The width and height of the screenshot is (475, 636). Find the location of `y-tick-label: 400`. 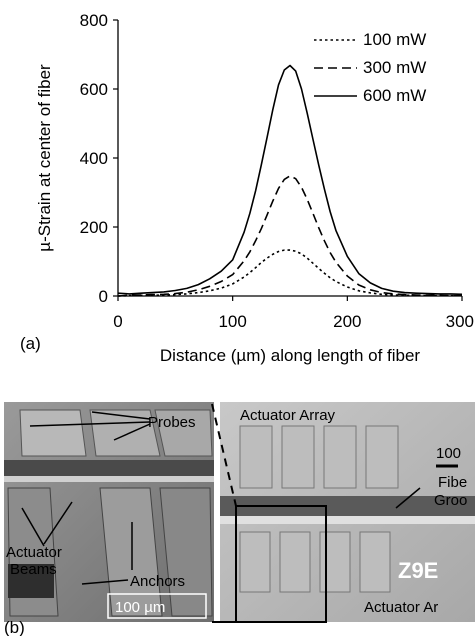

y-tick-label: 400 is located at coordinates (94, 158).